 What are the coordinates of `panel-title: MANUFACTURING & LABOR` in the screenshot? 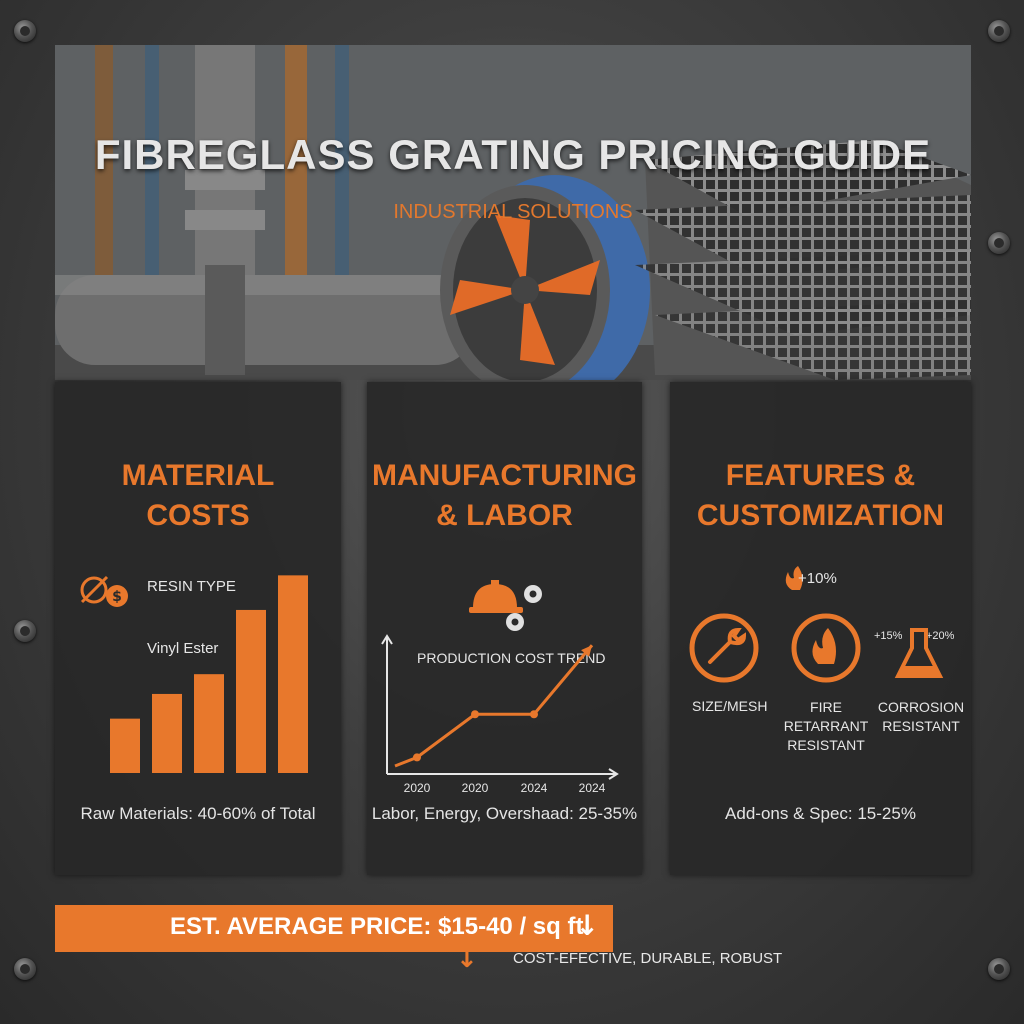 It's located at (504, 495).